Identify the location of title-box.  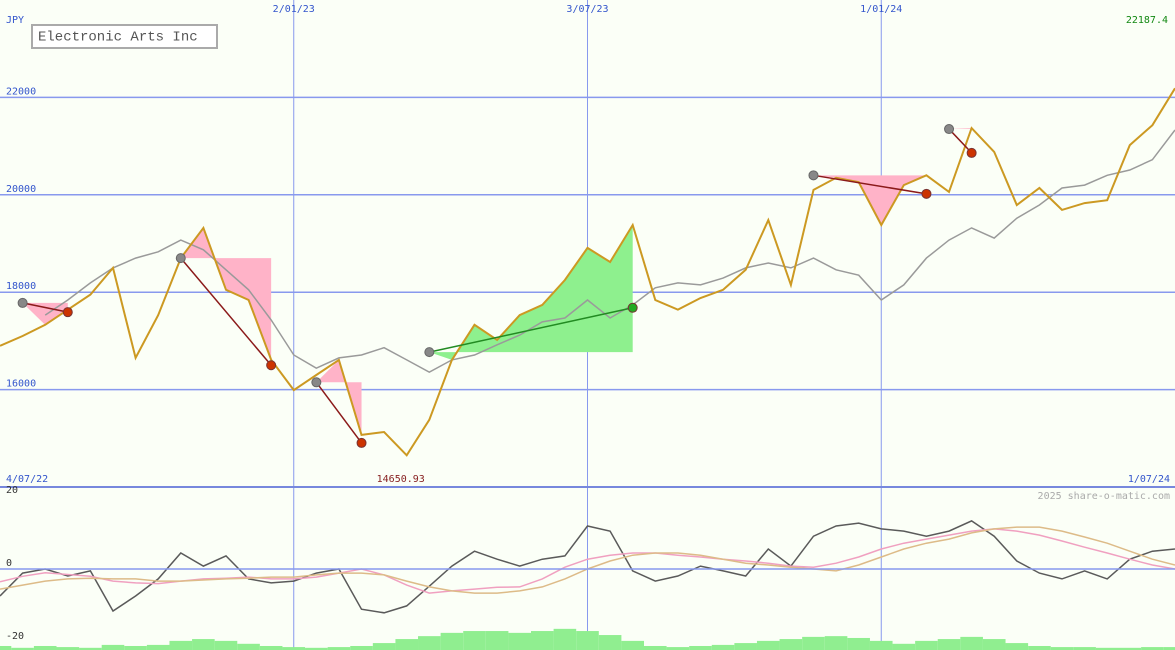
(124, 36).